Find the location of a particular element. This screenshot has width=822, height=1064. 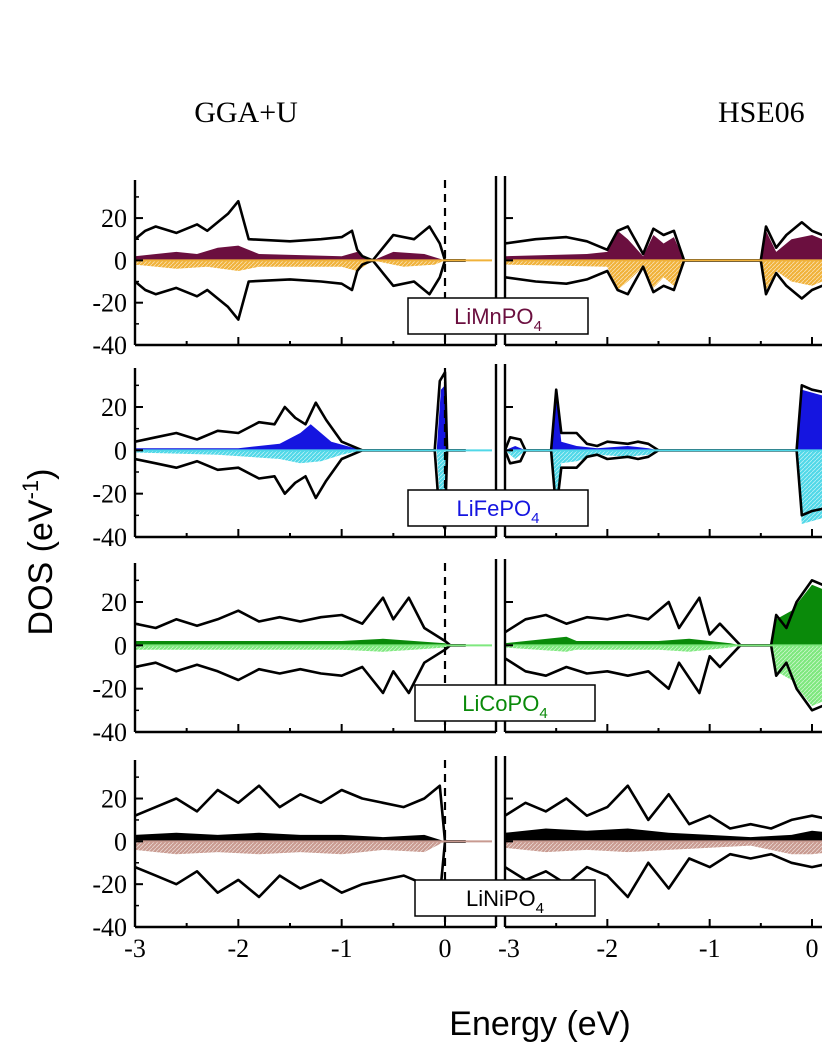

y-axis-title-close: ) is located at coordinates (41, 474).